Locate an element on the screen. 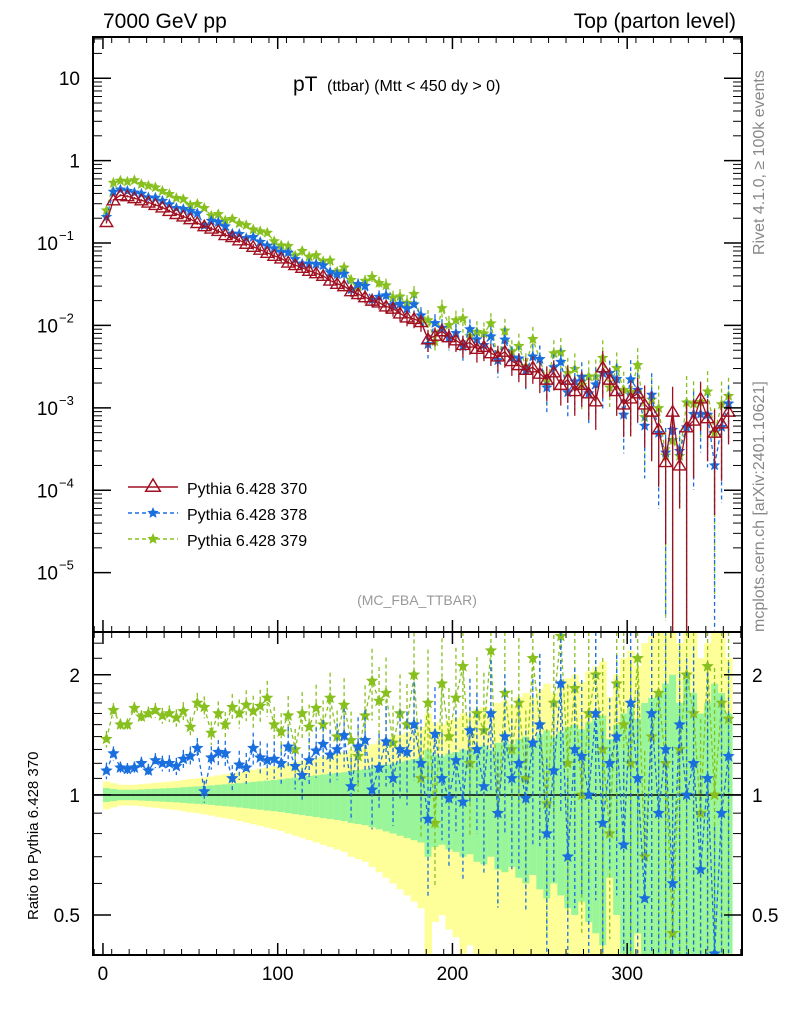 This screenshot has width=786, height=1024. y-tick-label: 1 is located at coordinates (74, 162).